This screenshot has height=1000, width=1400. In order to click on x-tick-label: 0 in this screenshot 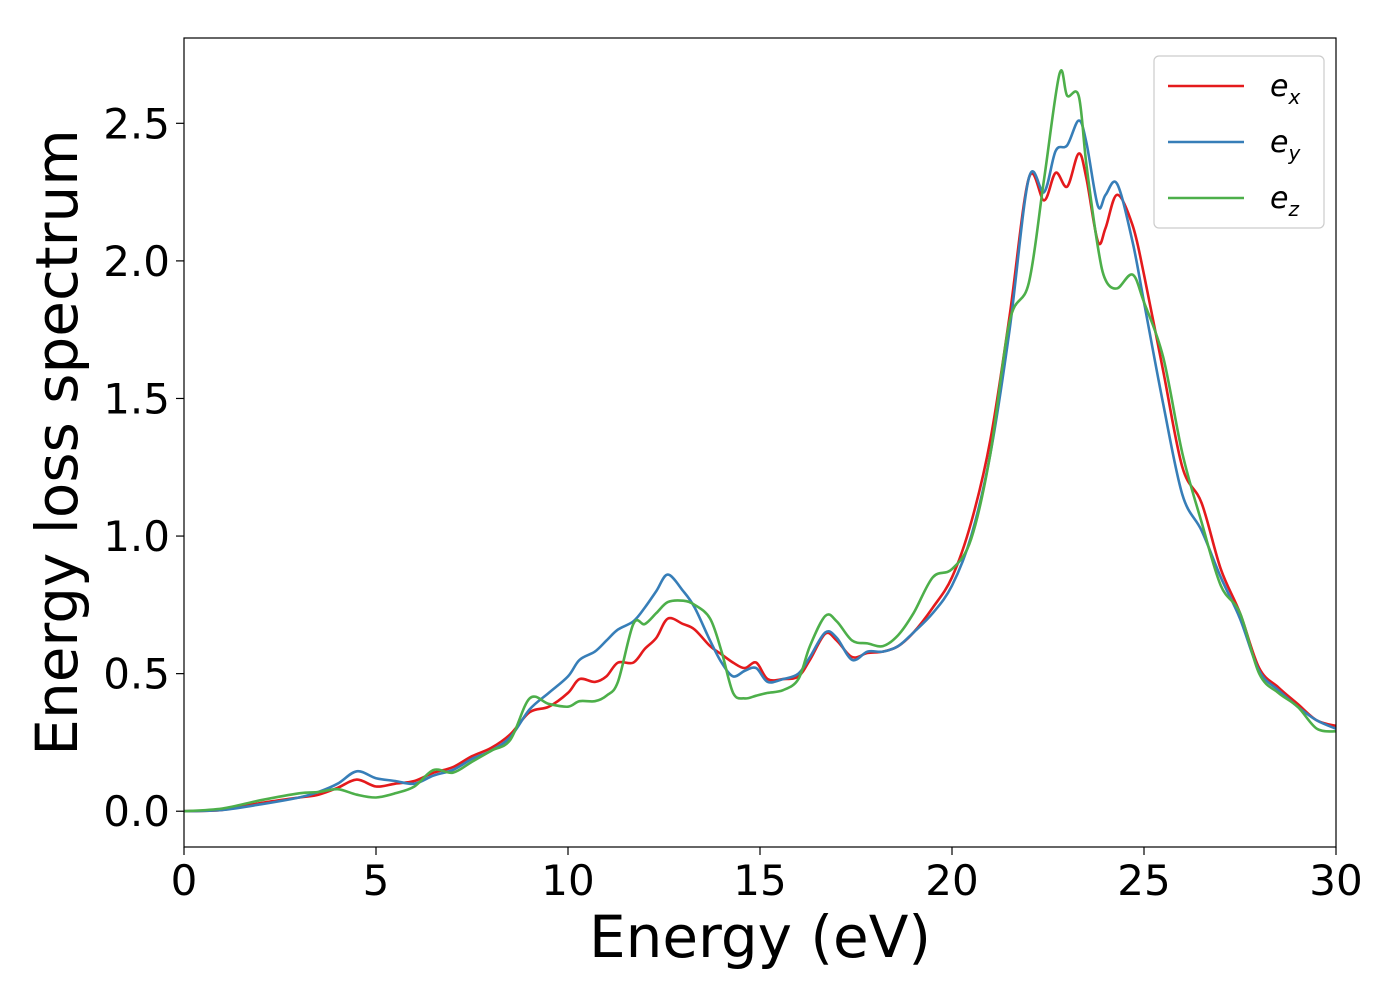, I will do `click(184, 880)`.